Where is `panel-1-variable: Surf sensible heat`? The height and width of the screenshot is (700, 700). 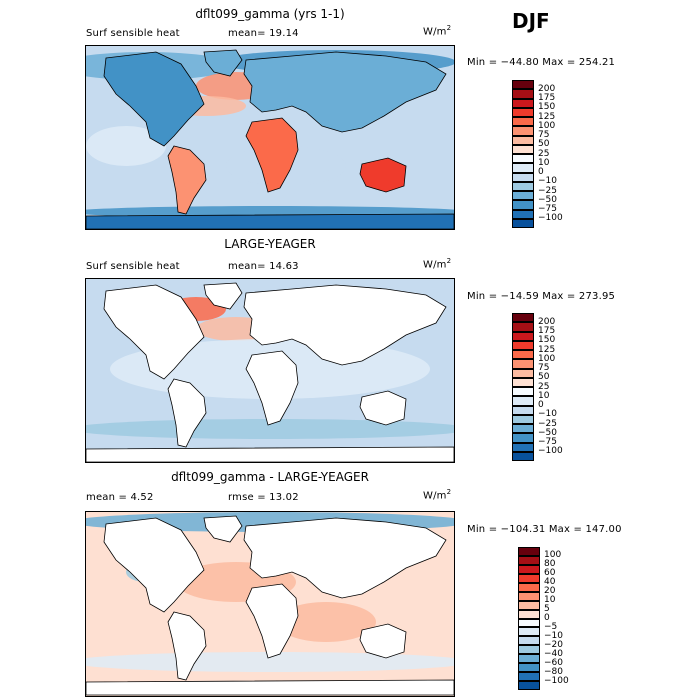 panel-1-variable: Surf sensible heat is located at coordinates (133, 33).